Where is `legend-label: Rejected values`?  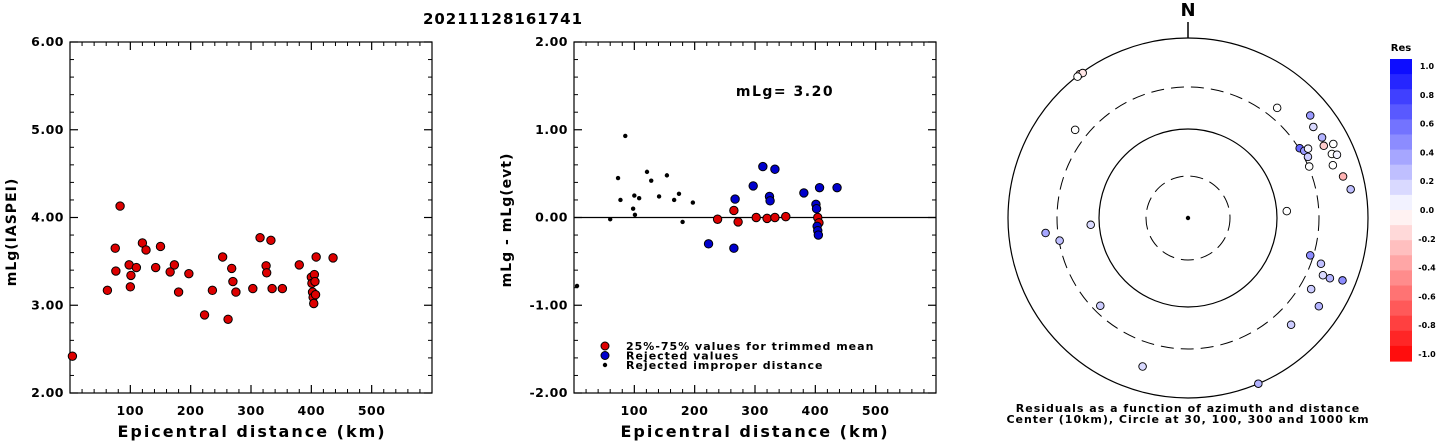 legend-label: Rejected values is located at coordinates (682, 356).